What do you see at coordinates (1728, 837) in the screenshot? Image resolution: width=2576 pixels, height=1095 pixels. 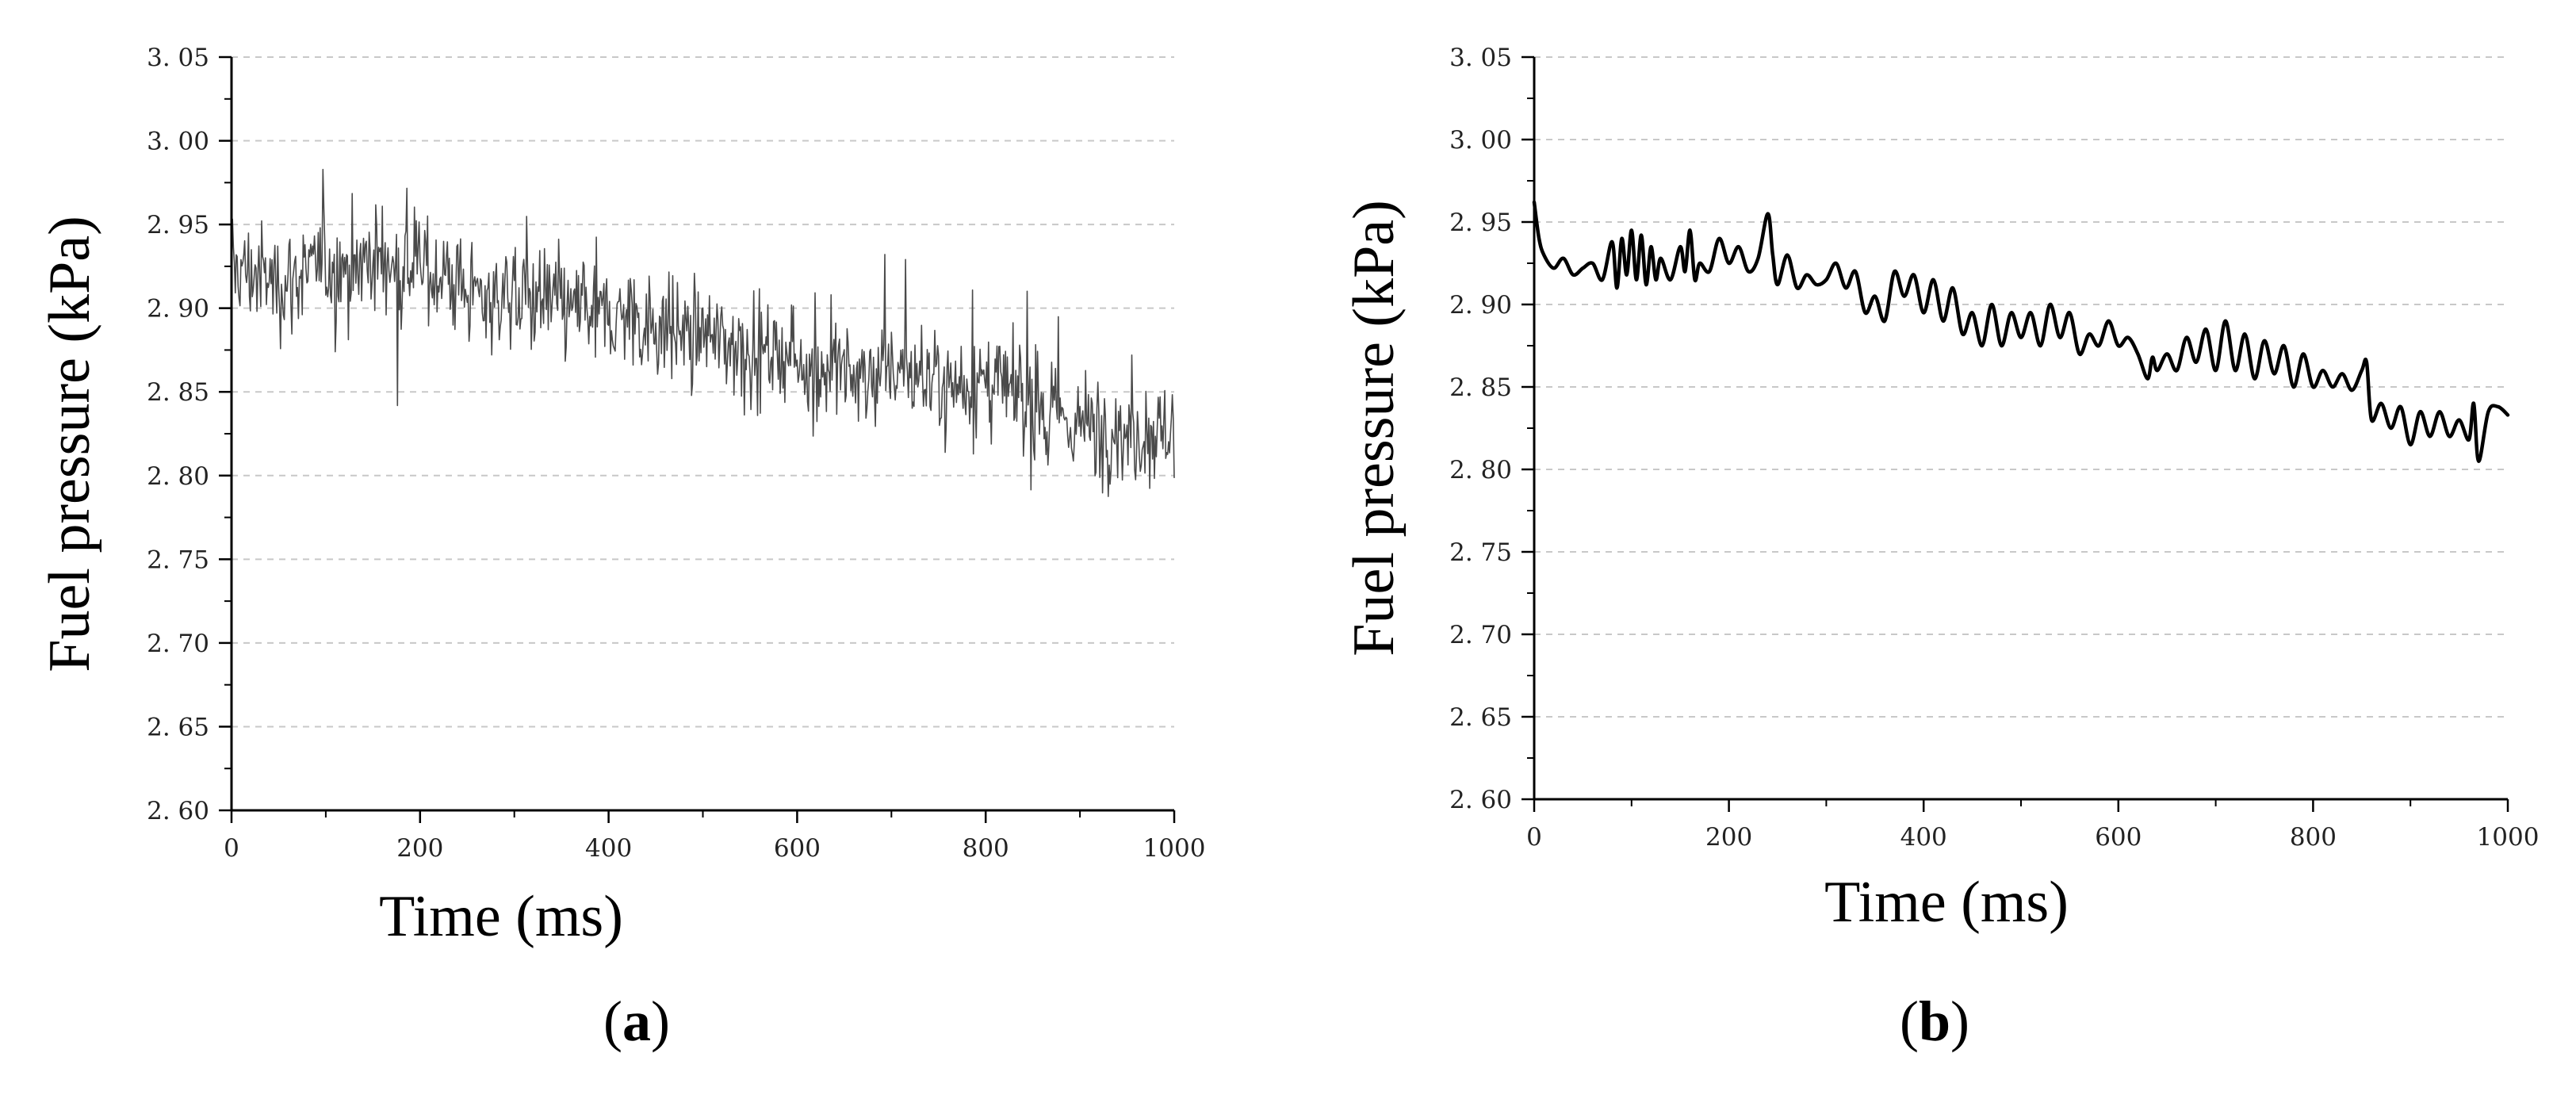 I see `panel-b-x-tick-label: 200` at bounding box center [1728, 837].